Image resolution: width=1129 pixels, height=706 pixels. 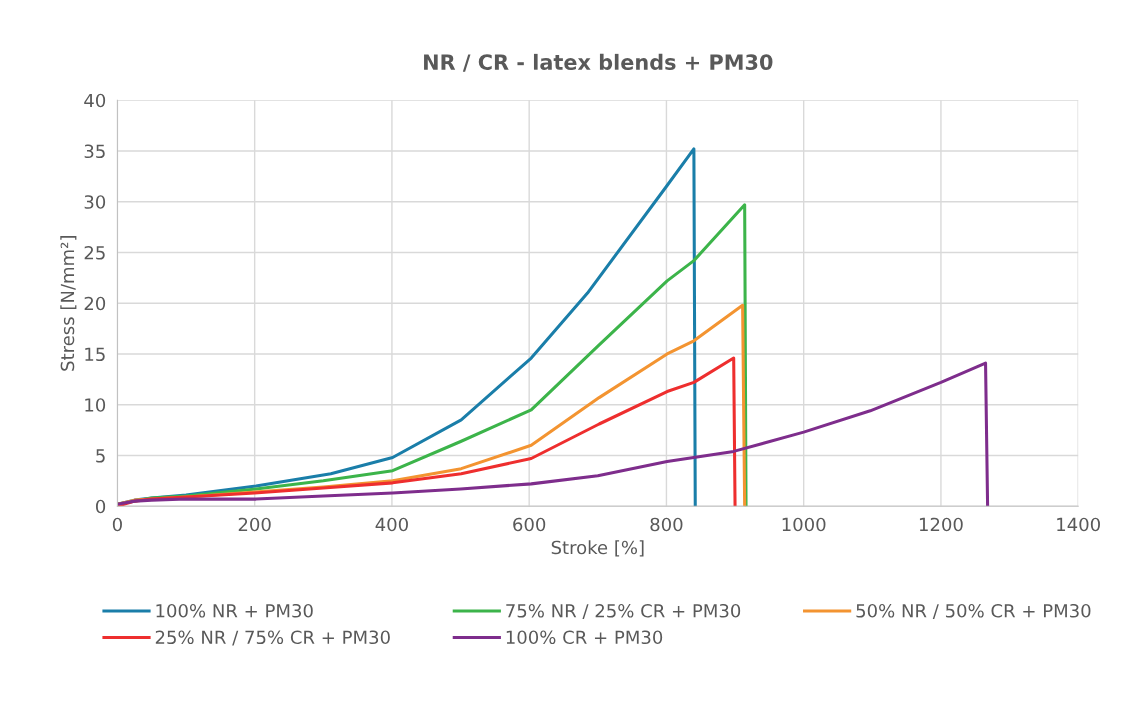 I want to click on legend-label: 25% NR / 75% CR + PM30, so click(x=272, y=638).